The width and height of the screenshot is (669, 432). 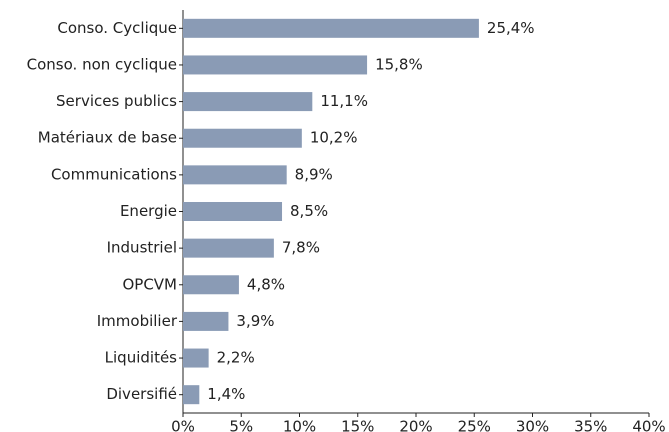 What do you see at coordinates (255, 321) in the screenshot?
I see `value-label: 3,9%` at bounding box center [255, 321].